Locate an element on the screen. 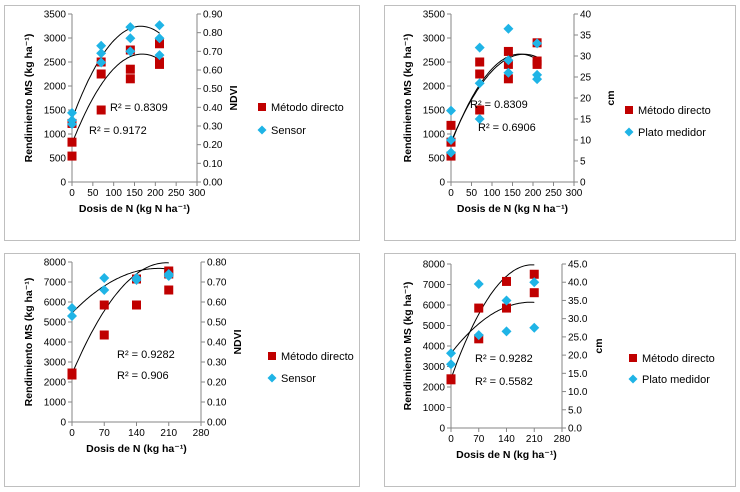  y2-tick-label: 0.30 is located at coordinates (217, 363).